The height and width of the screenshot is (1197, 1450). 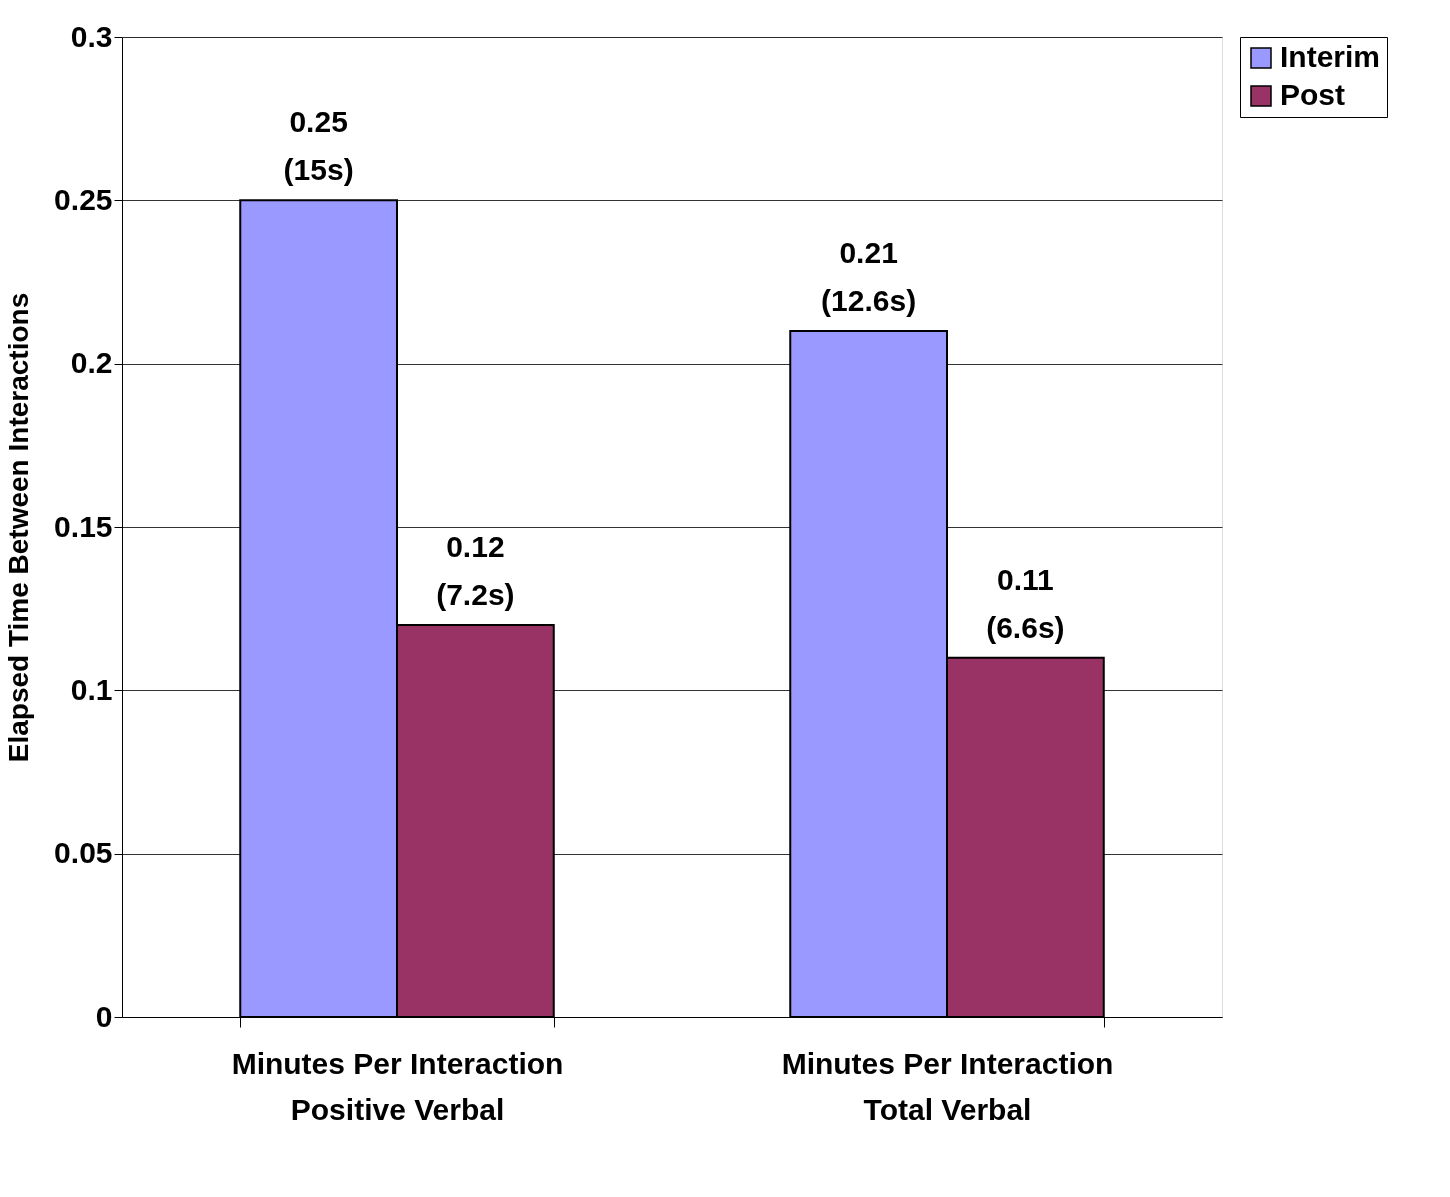 I want to click on y-tick-label: 0.15, so click(x=83, y=526).